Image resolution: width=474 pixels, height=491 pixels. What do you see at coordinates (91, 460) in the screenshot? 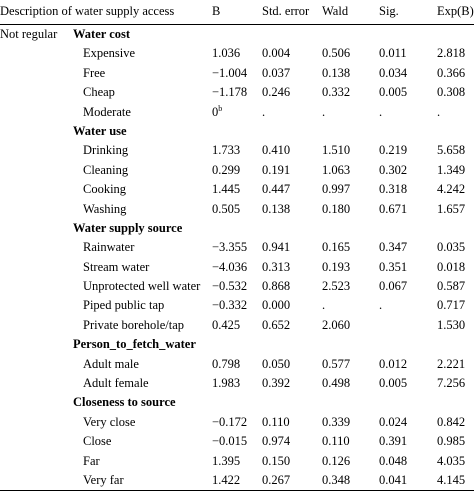
I see `row-label: Far` at bounding box center [91, 460].